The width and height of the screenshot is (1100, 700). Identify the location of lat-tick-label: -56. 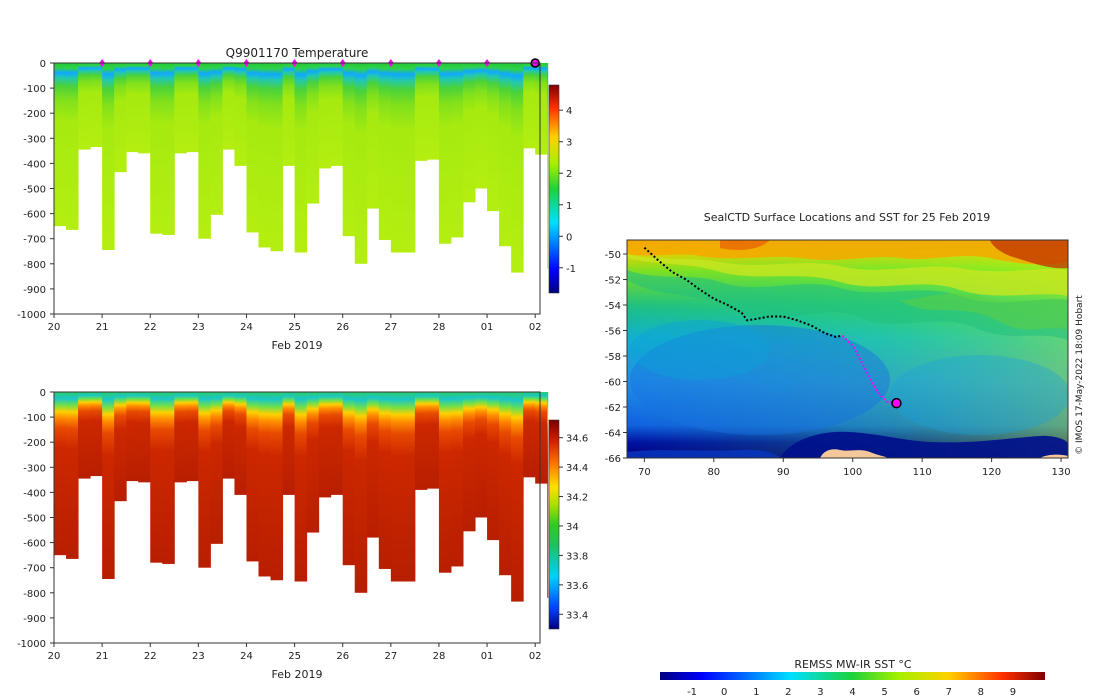
(613, 332).